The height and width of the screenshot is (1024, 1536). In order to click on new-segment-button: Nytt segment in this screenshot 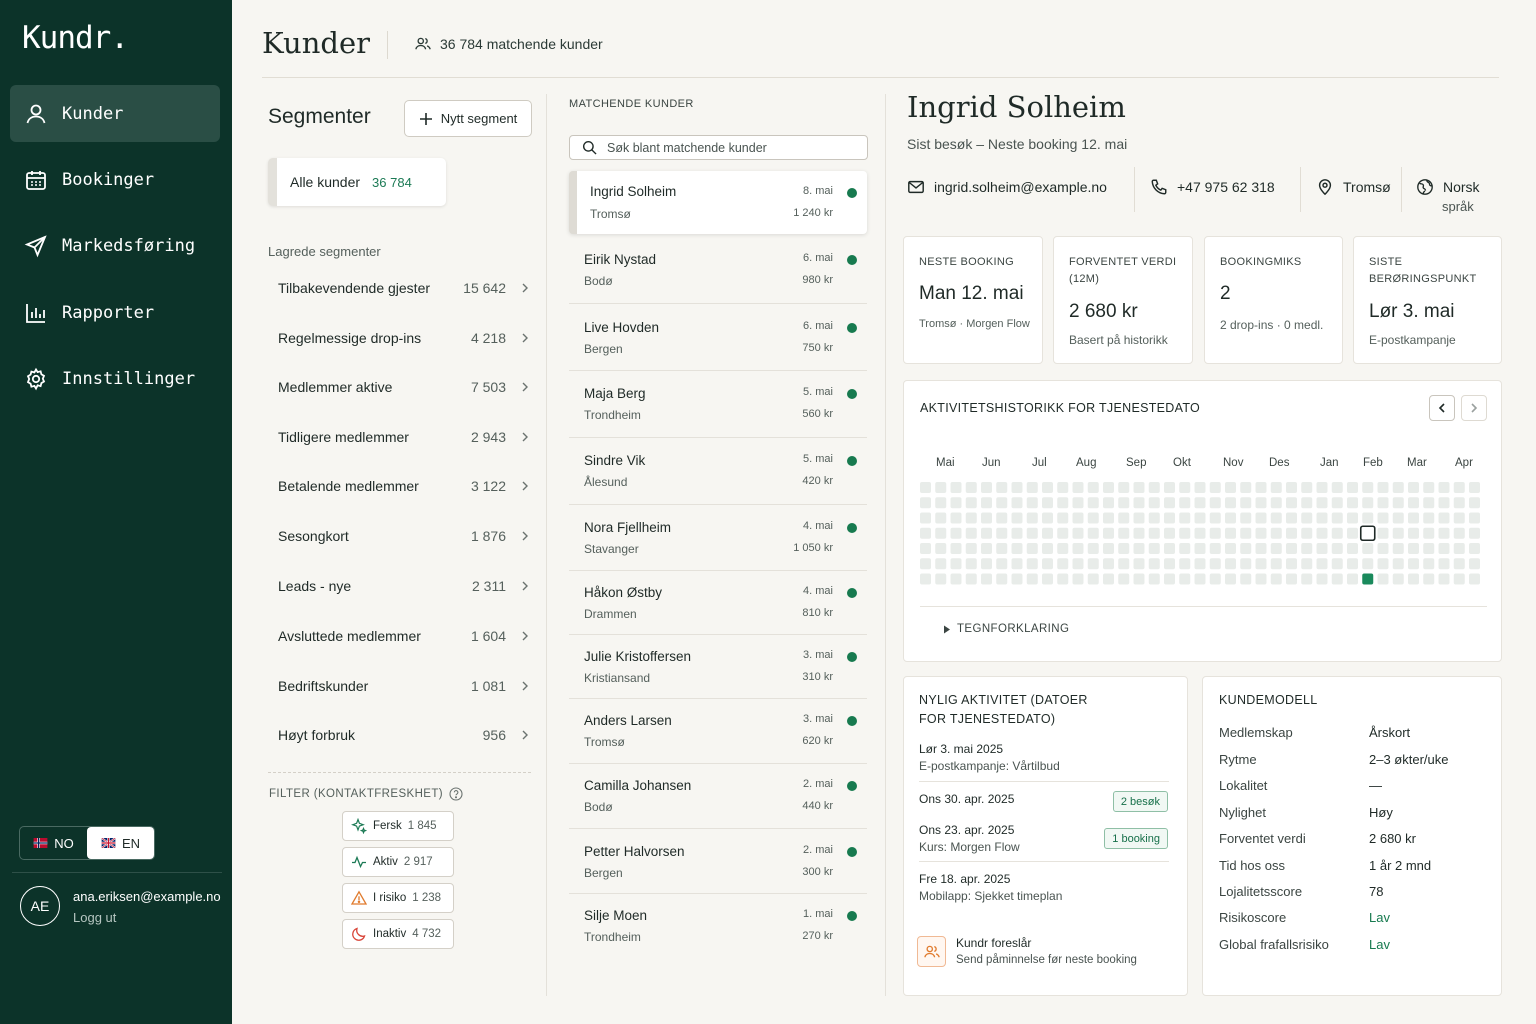, I will do `click(468, 118)`.